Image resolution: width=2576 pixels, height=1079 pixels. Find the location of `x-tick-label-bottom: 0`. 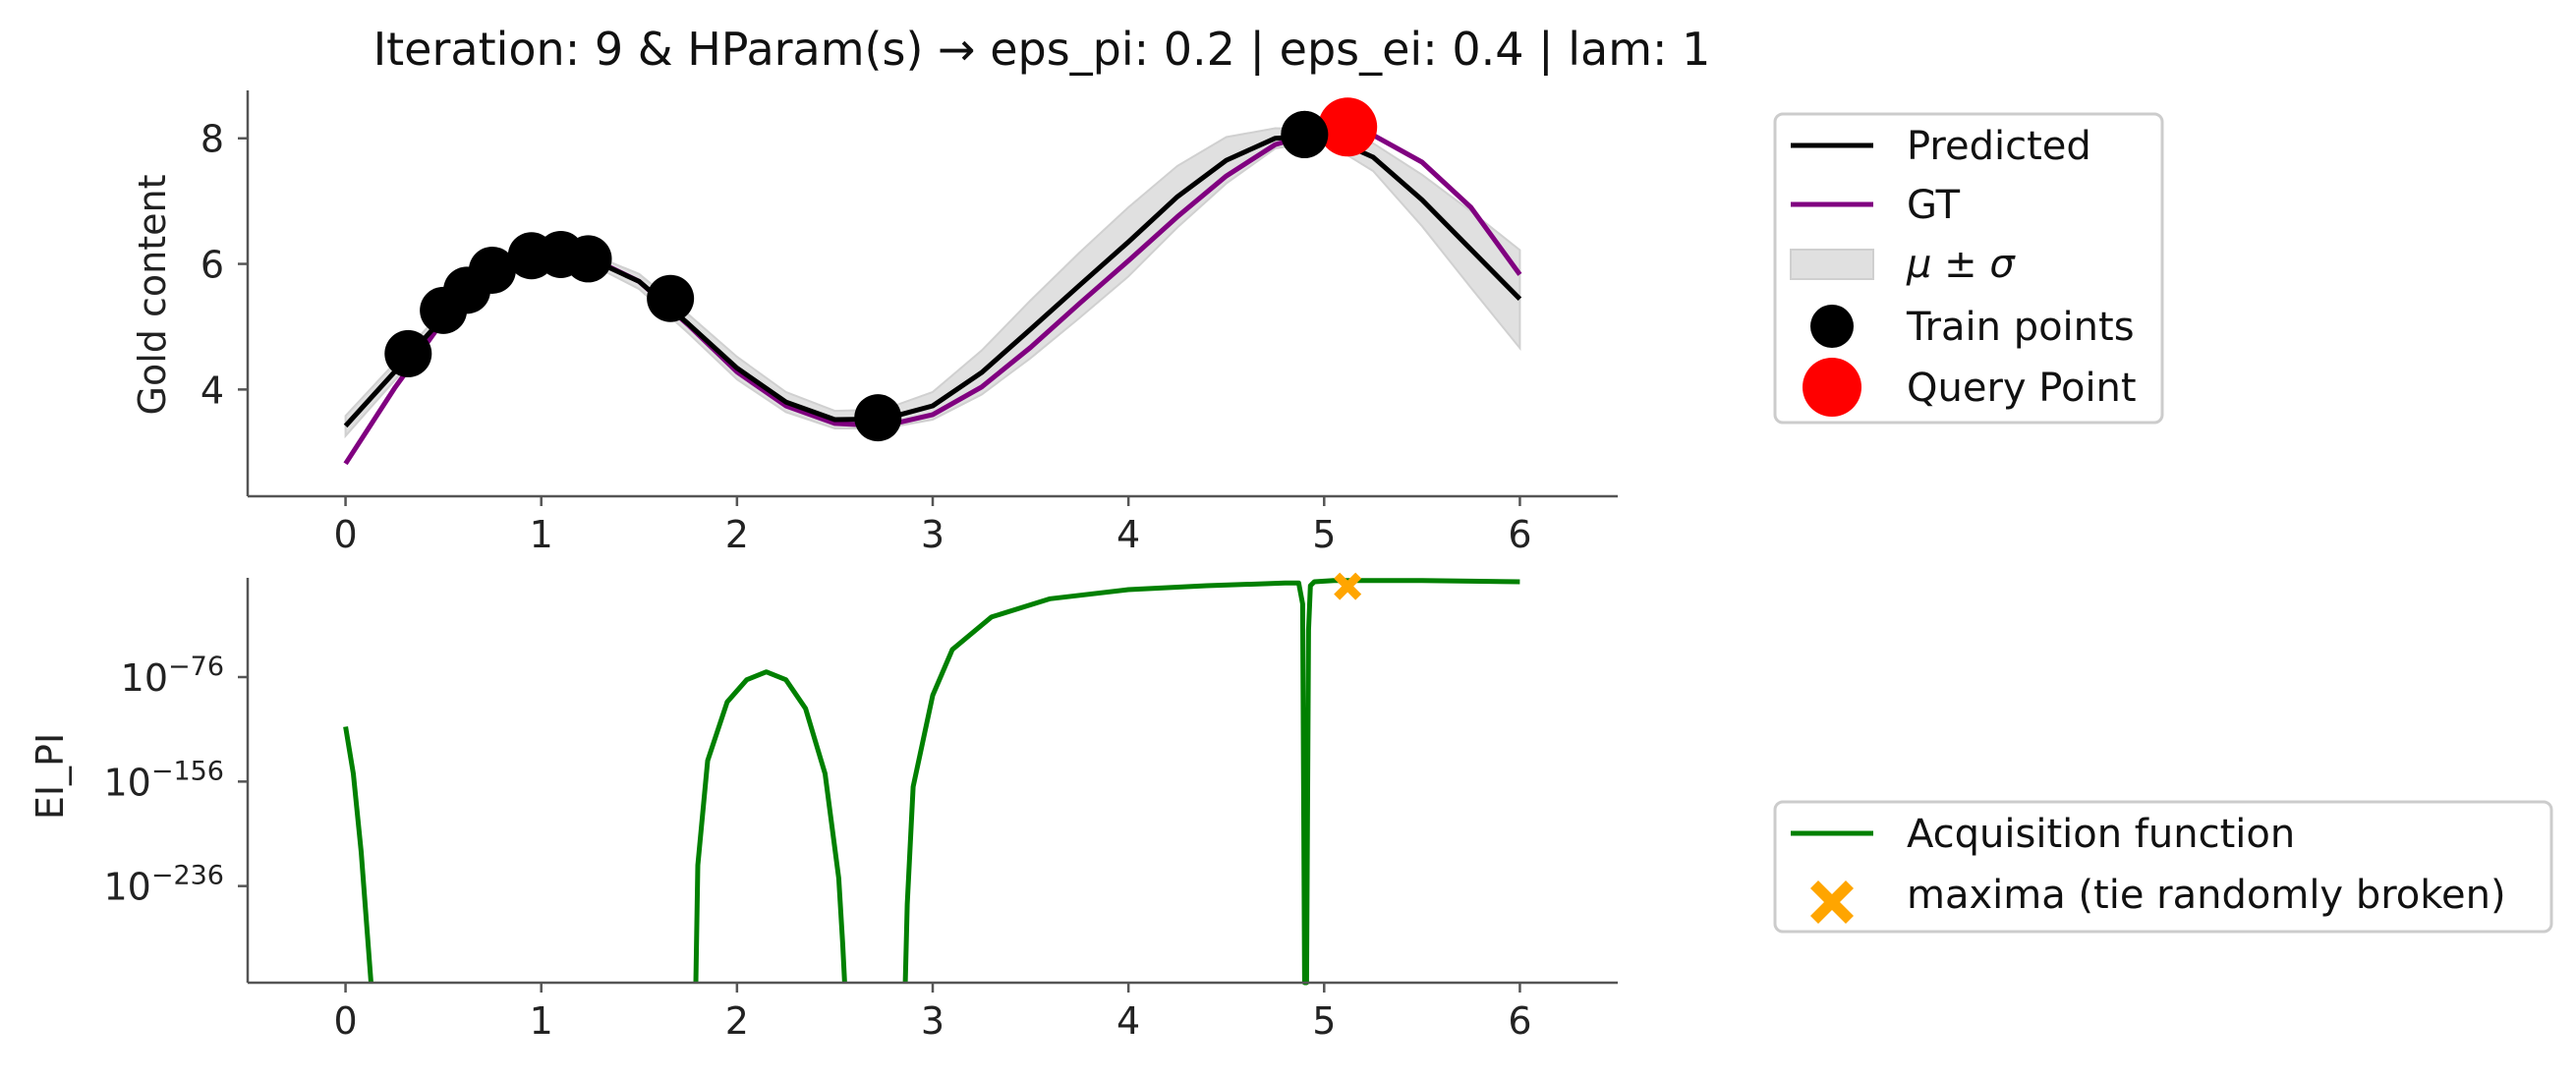

x-tick-label-bottom: 0 is located at coordinates (345, 1021).